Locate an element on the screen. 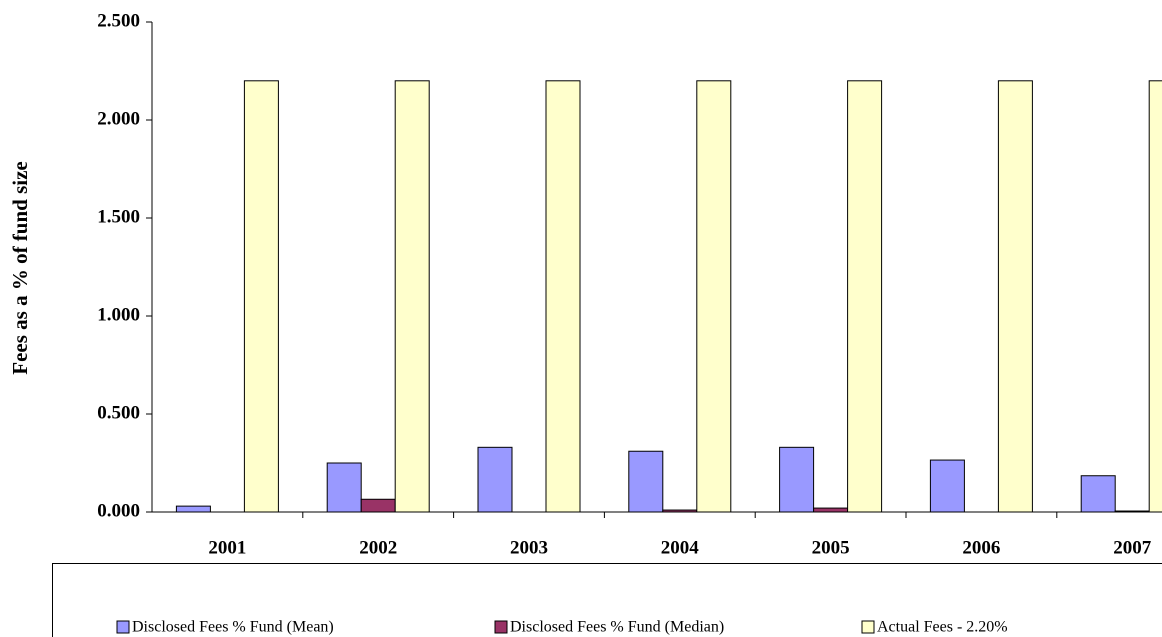 The width and height of the screenshot is (1162, 637). y-tick-label: 0.000 is located at coordinates (118, 510).